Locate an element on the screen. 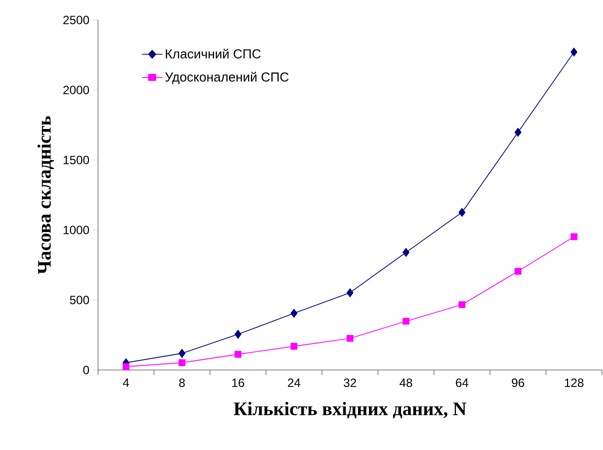 Image resolution: width=603 pixels, height=450 pixels. y-tick-label: 0 is located at coordinates (86, 370).